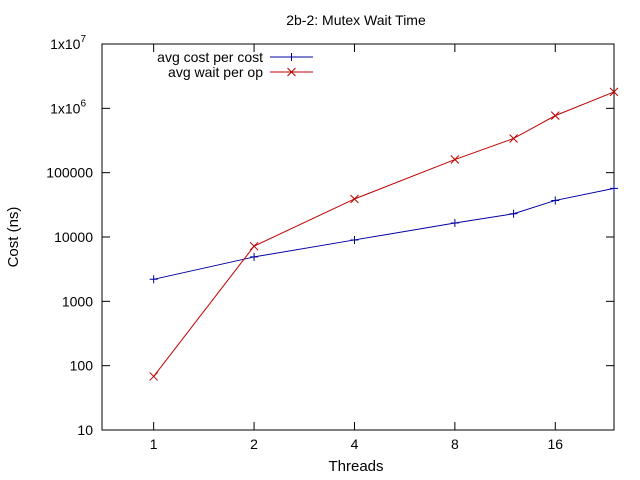 The width and height of the screenshot is (640, 480). I want to click on y-tick-label: 100, so click(82, 366).